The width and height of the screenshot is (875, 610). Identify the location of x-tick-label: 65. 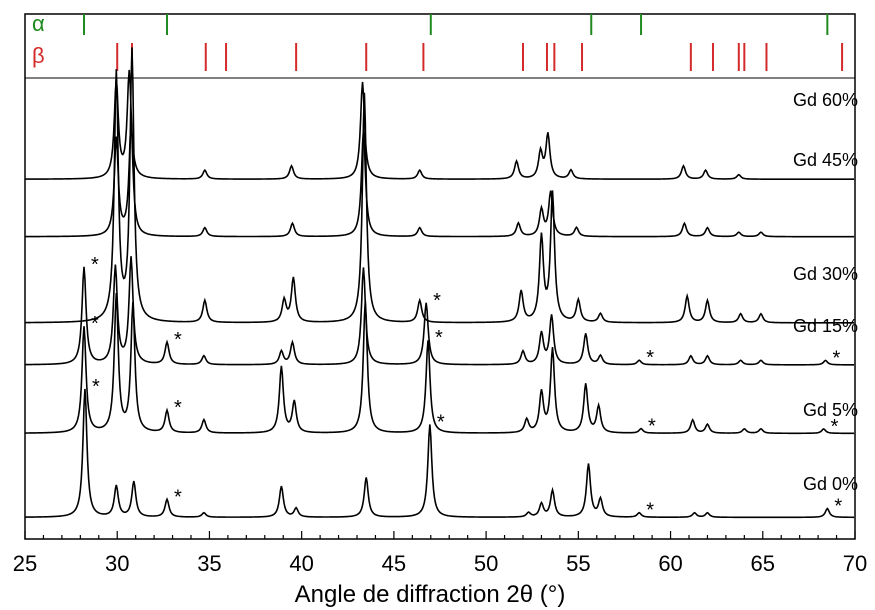
(763, 563).